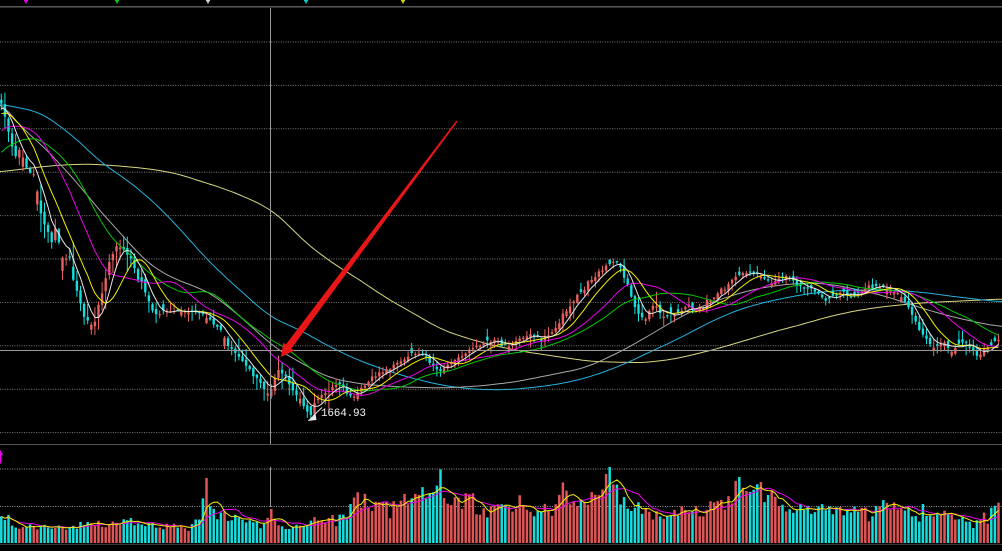 The image size is (1002, 551). What do you see at coordinates (343, 414) in the screenshot?
I see `svg-text: 1664.93` at bounding box center [343, 414].